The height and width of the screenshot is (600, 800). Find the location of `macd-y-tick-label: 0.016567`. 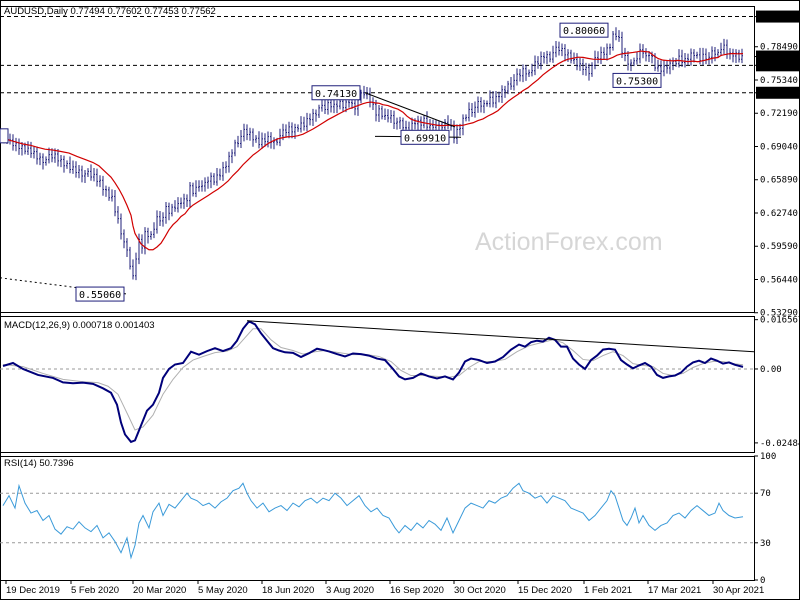

macd-y-tick-label: 0.016567 is located at coordinates (780, 321).